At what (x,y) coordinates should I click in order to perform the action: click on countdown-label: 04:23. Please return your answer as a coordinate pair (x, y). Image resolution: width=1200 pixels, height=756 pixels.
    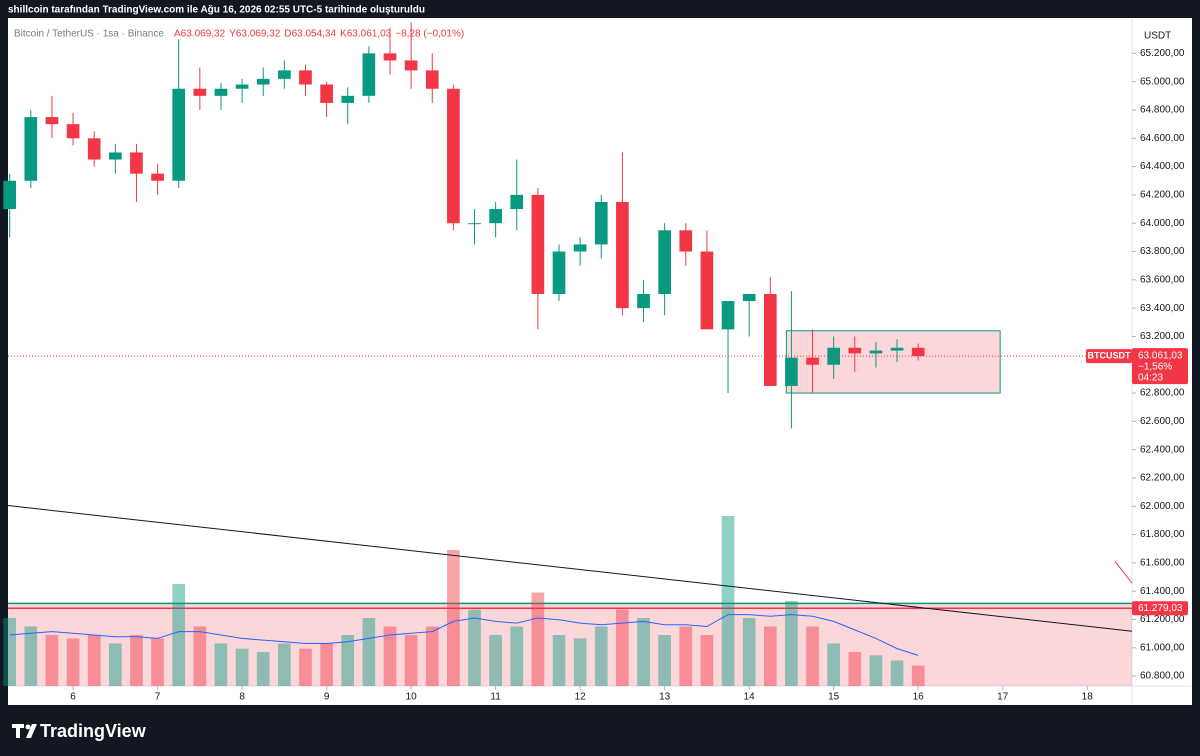
    Looking at the image, I should click on (1150, 378).